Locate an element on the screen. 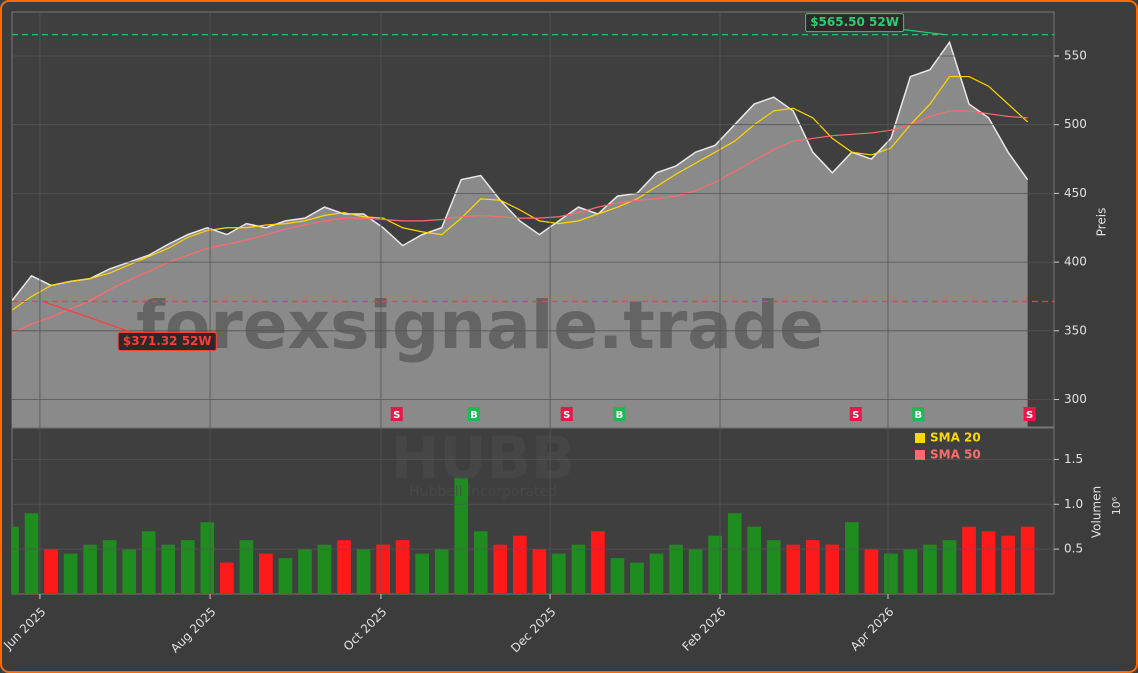 The height and width of the screenshot is (673, 1138). high-label-box is located at coordinates (855, 23).